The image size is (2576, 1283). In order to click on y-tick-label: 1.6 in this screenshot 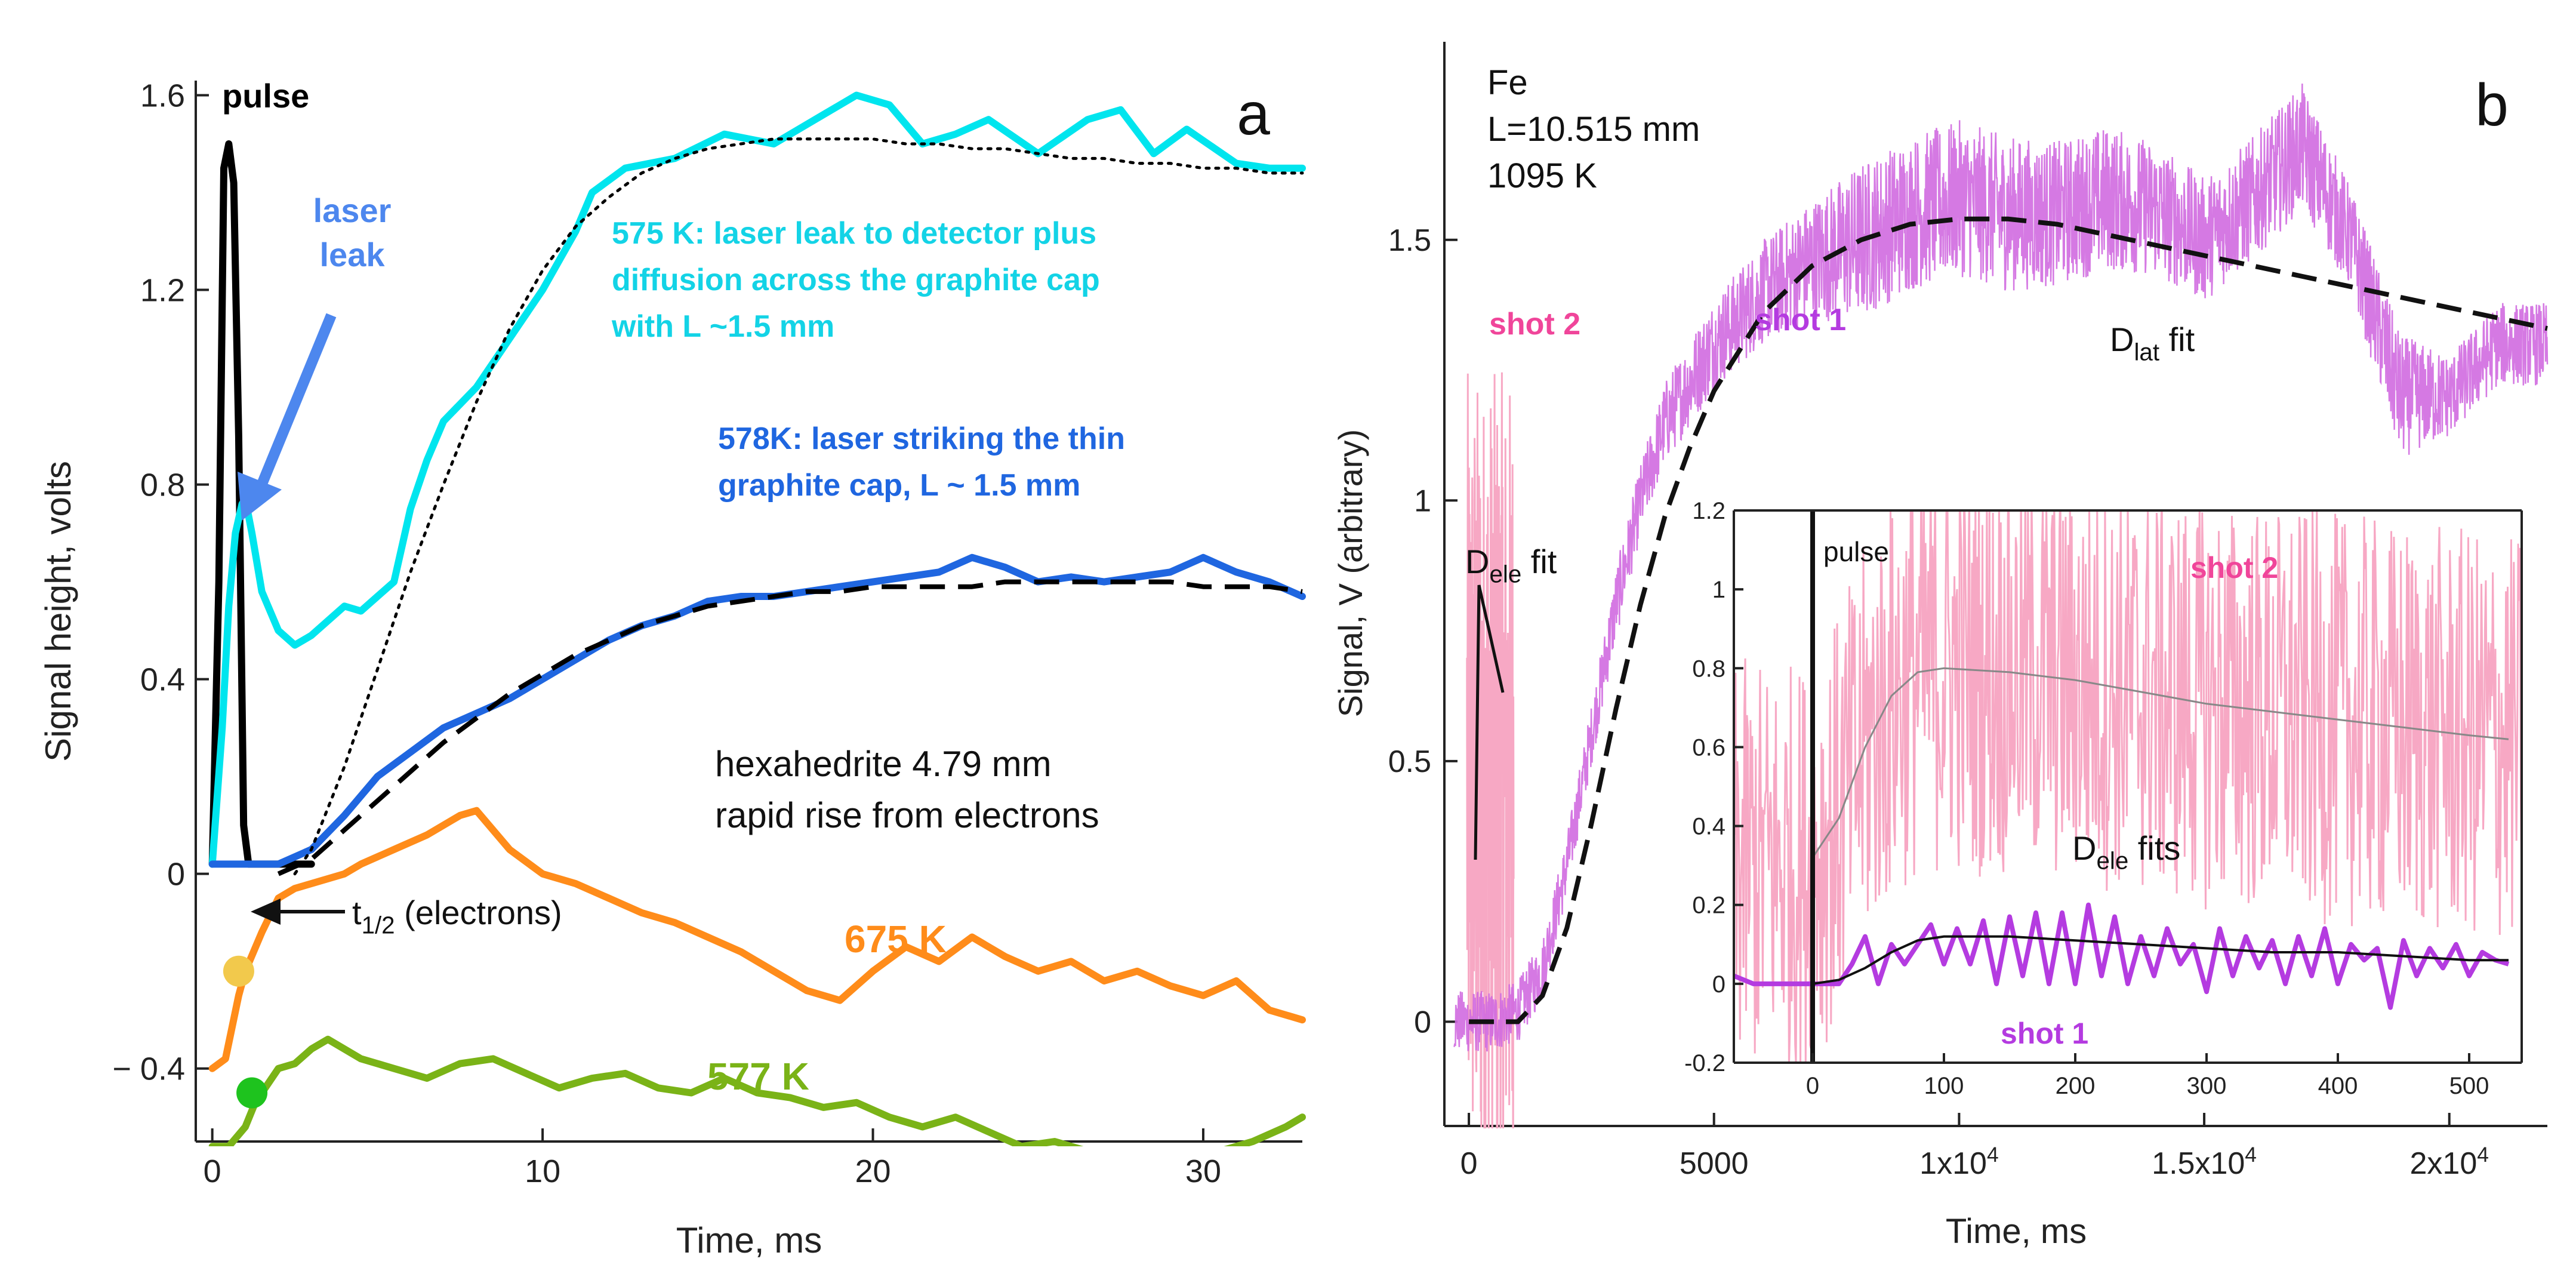, I will do `click(162, 95)`.